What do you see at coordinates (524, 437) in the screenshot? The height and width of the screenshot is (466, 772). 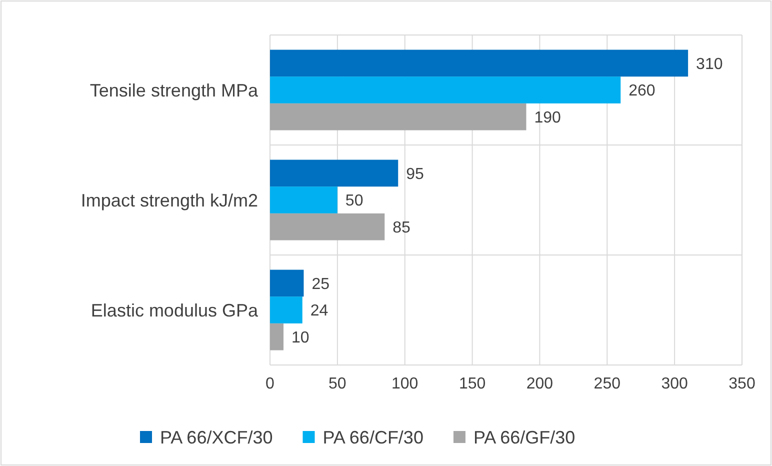 I see `legend-label: PA 66/GF/30` at bounding box center [524, 437].